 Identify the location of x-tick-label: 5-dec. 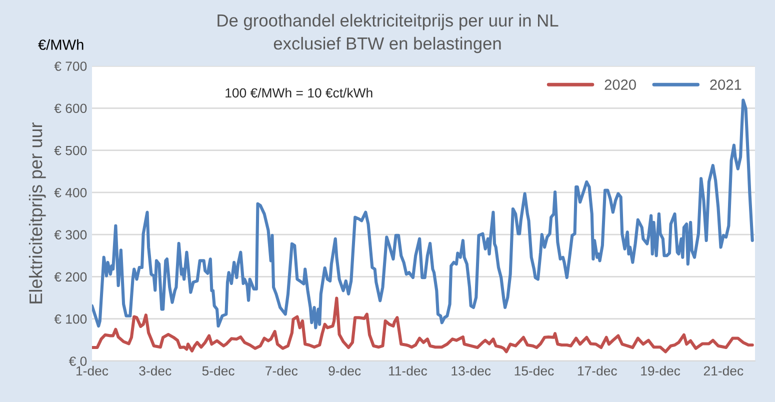
(218, 371).